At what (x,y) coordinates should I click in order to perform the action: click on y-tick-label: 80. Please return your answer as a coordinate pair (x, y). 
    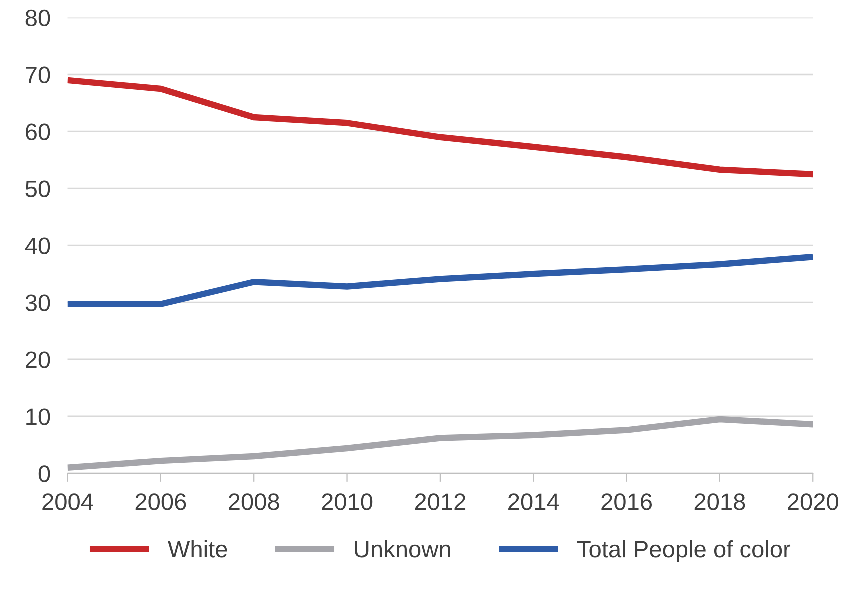
    Looking at the image, I should click on (38, 18).